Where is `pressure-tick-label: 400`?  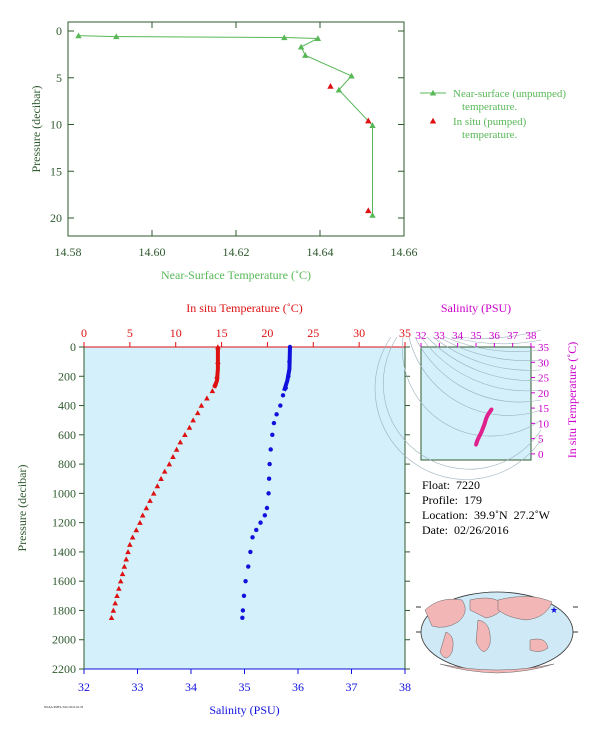 pressure-tick-label: 400 is located at coordinates (67, 406).